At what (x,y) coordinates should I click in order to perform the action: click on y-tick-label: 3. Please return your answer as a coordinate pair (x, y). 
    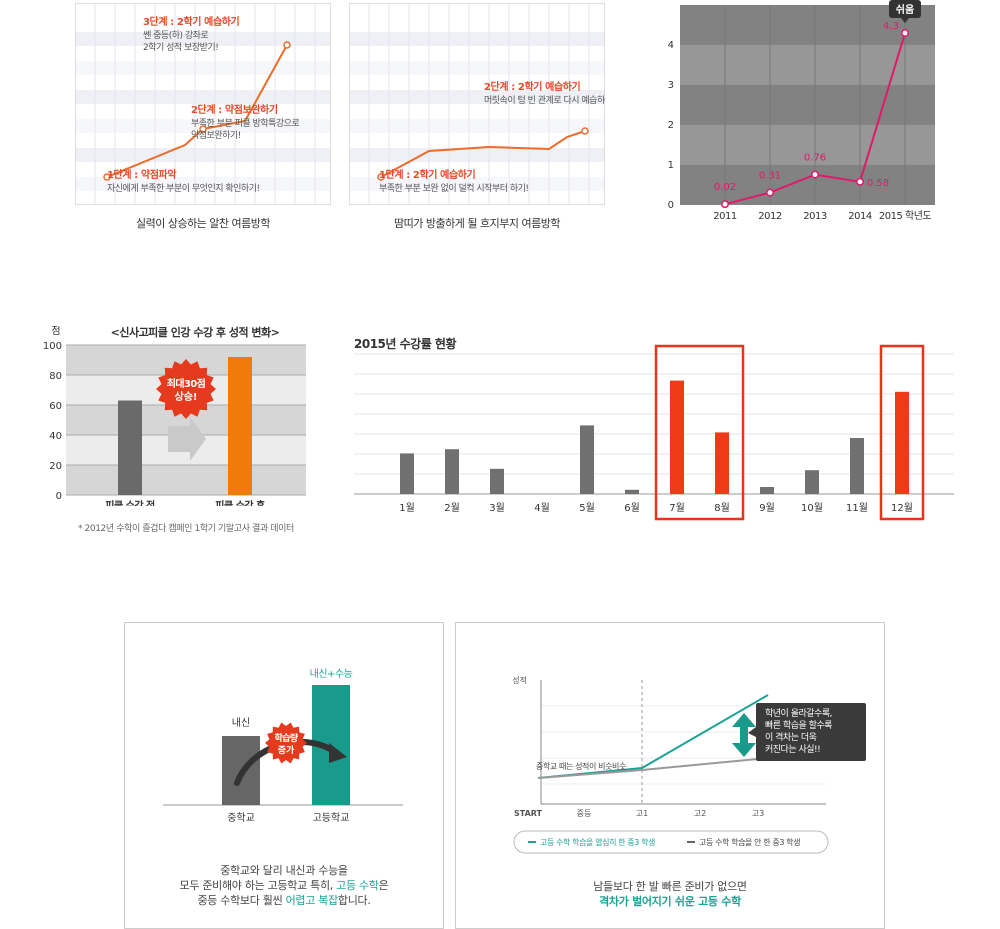
    Looking at the image, I should click on (671, 85).